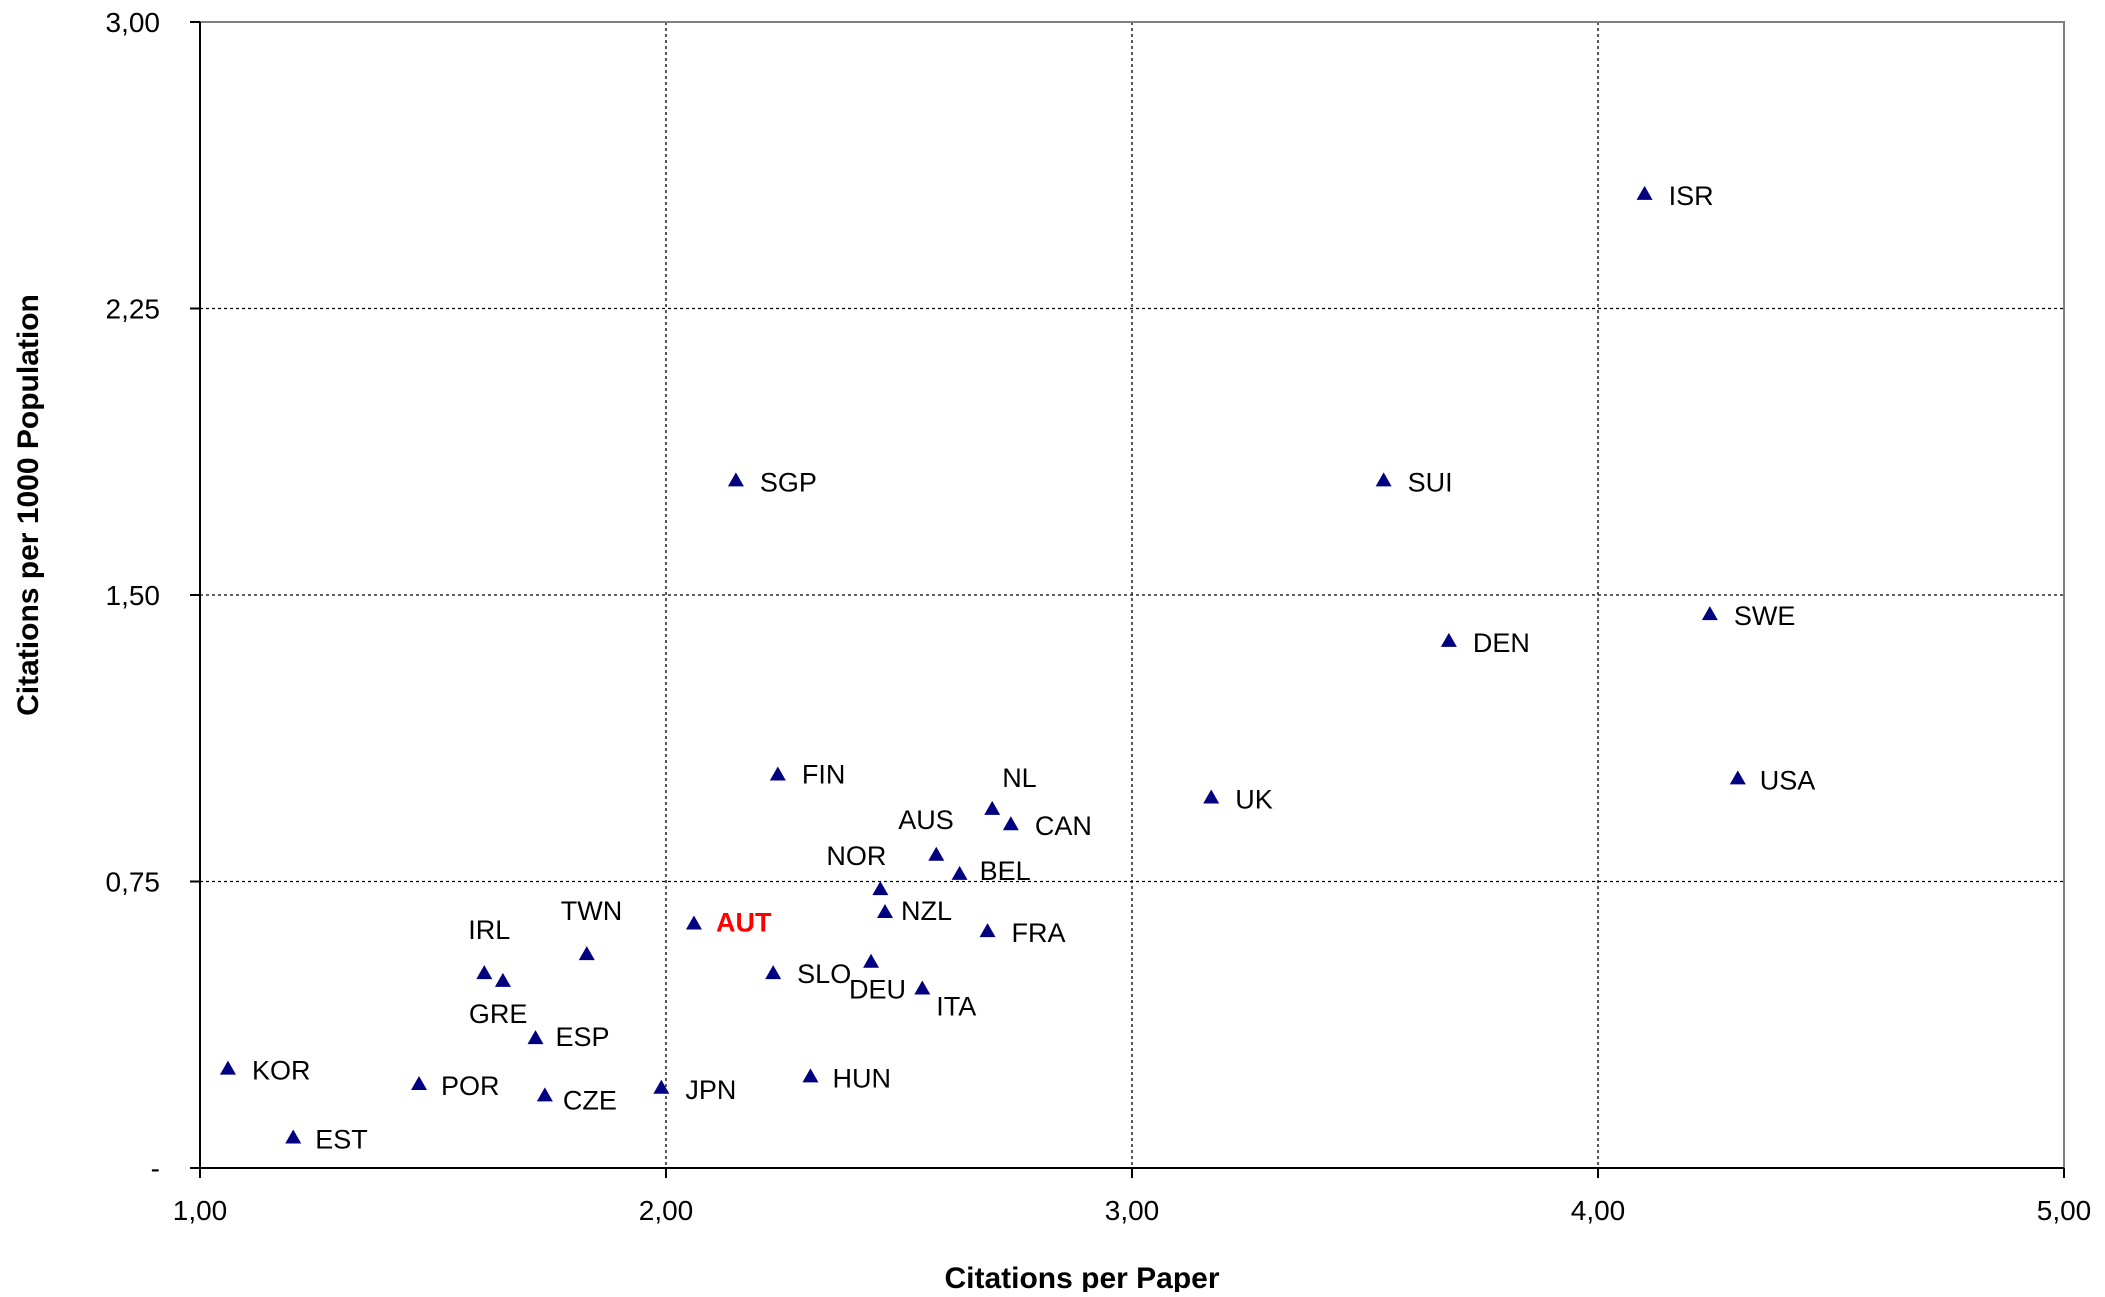 Image resolution: width=2105 pixels, height=1297 pixels. Describe the element at coordinates (936, 853) in the screenshot. I see `data-point-aus` at that location.